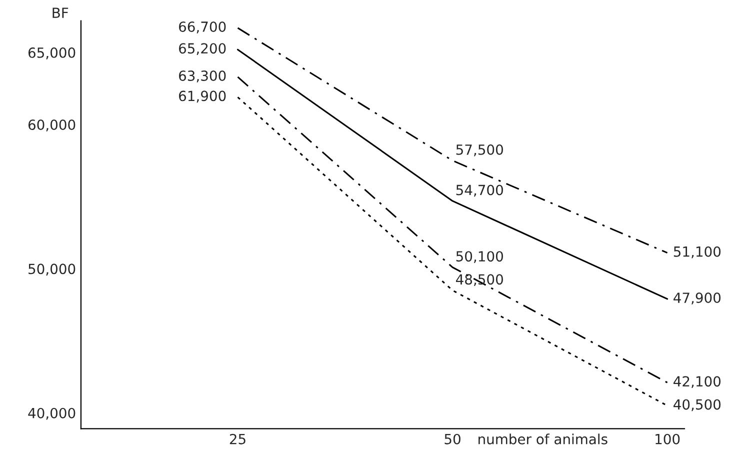 Image resolution: width=736 pixels, height=461 pixels. Describe the element at coordinates (60, 13) in the screenshot. I see `y-axis-title: BF` at that location.